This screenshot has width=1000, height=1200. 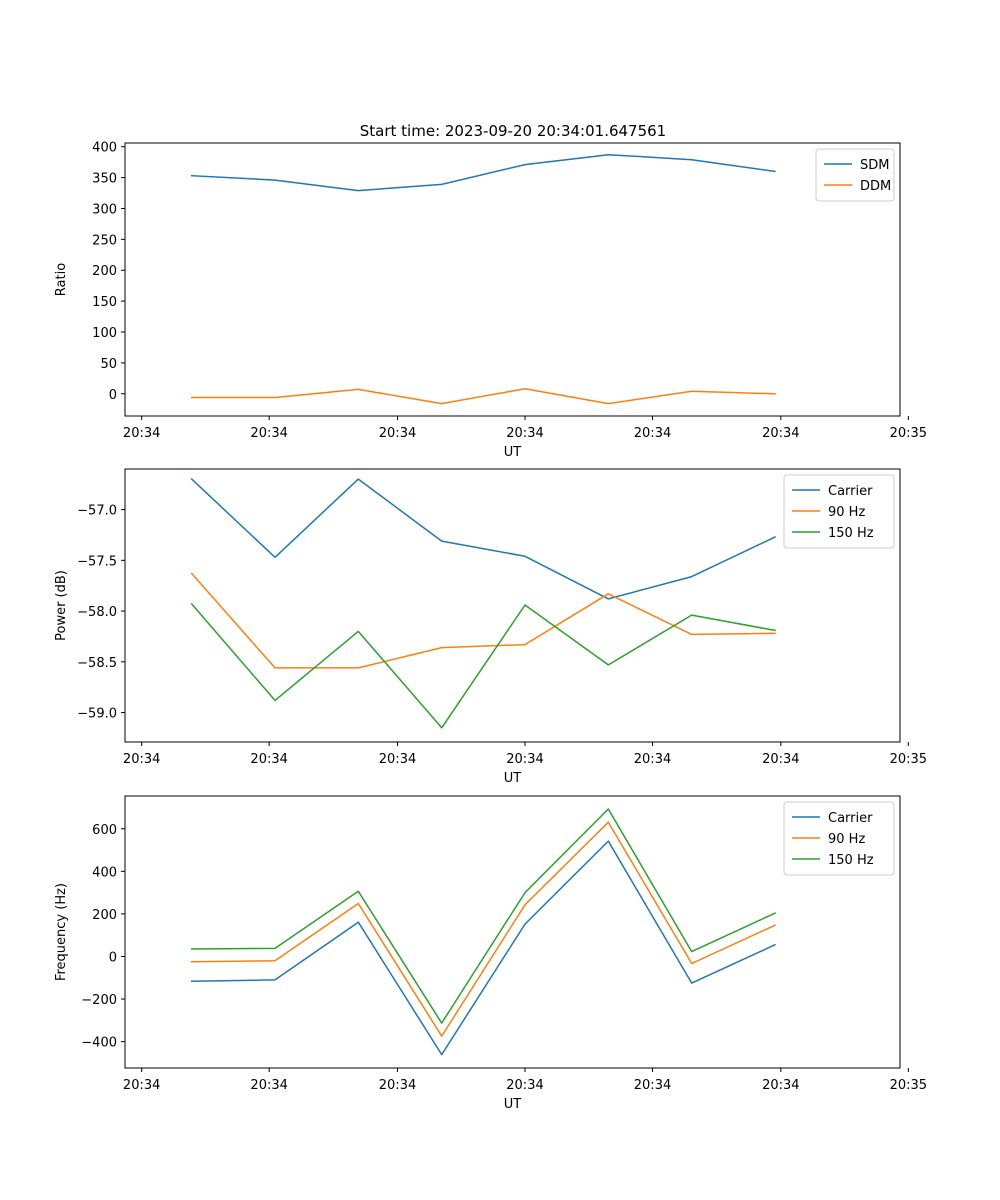 What do you see at coordinates (97, 612) in the screenshot?
I see `y-tick-label: −58.0` at bounding box center [97, 612].